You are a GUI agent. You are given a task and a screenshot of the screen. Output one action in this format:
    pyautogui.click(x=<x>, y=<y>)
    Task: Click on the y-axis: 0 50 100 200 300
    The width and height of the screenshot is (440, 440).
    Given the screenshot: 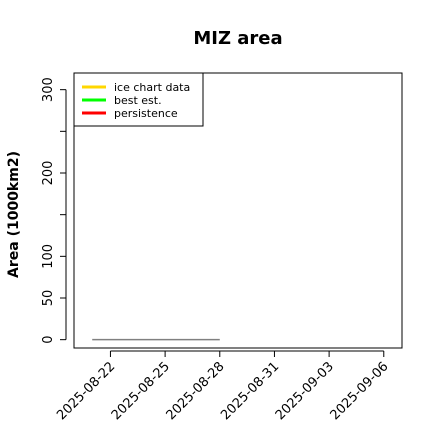 What is the action you would take?
    pyautogui.click(x=54, y=210)
    